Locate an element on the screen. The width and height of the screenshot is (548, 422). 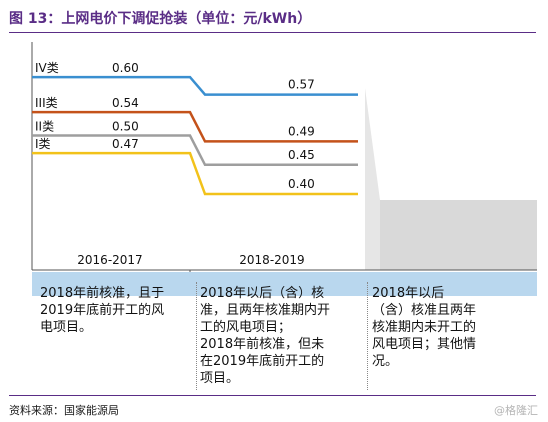
legend-iii-class: III类 is located at coordinates (46, 103).